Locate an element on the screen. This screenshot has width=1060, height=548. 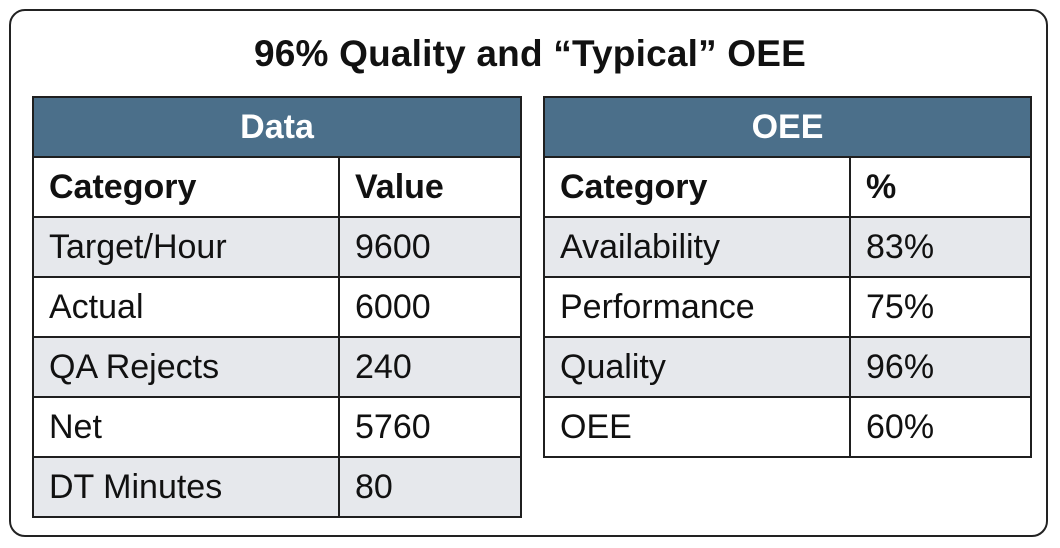
table-cell: Quality is located at coordinates (697, 367).